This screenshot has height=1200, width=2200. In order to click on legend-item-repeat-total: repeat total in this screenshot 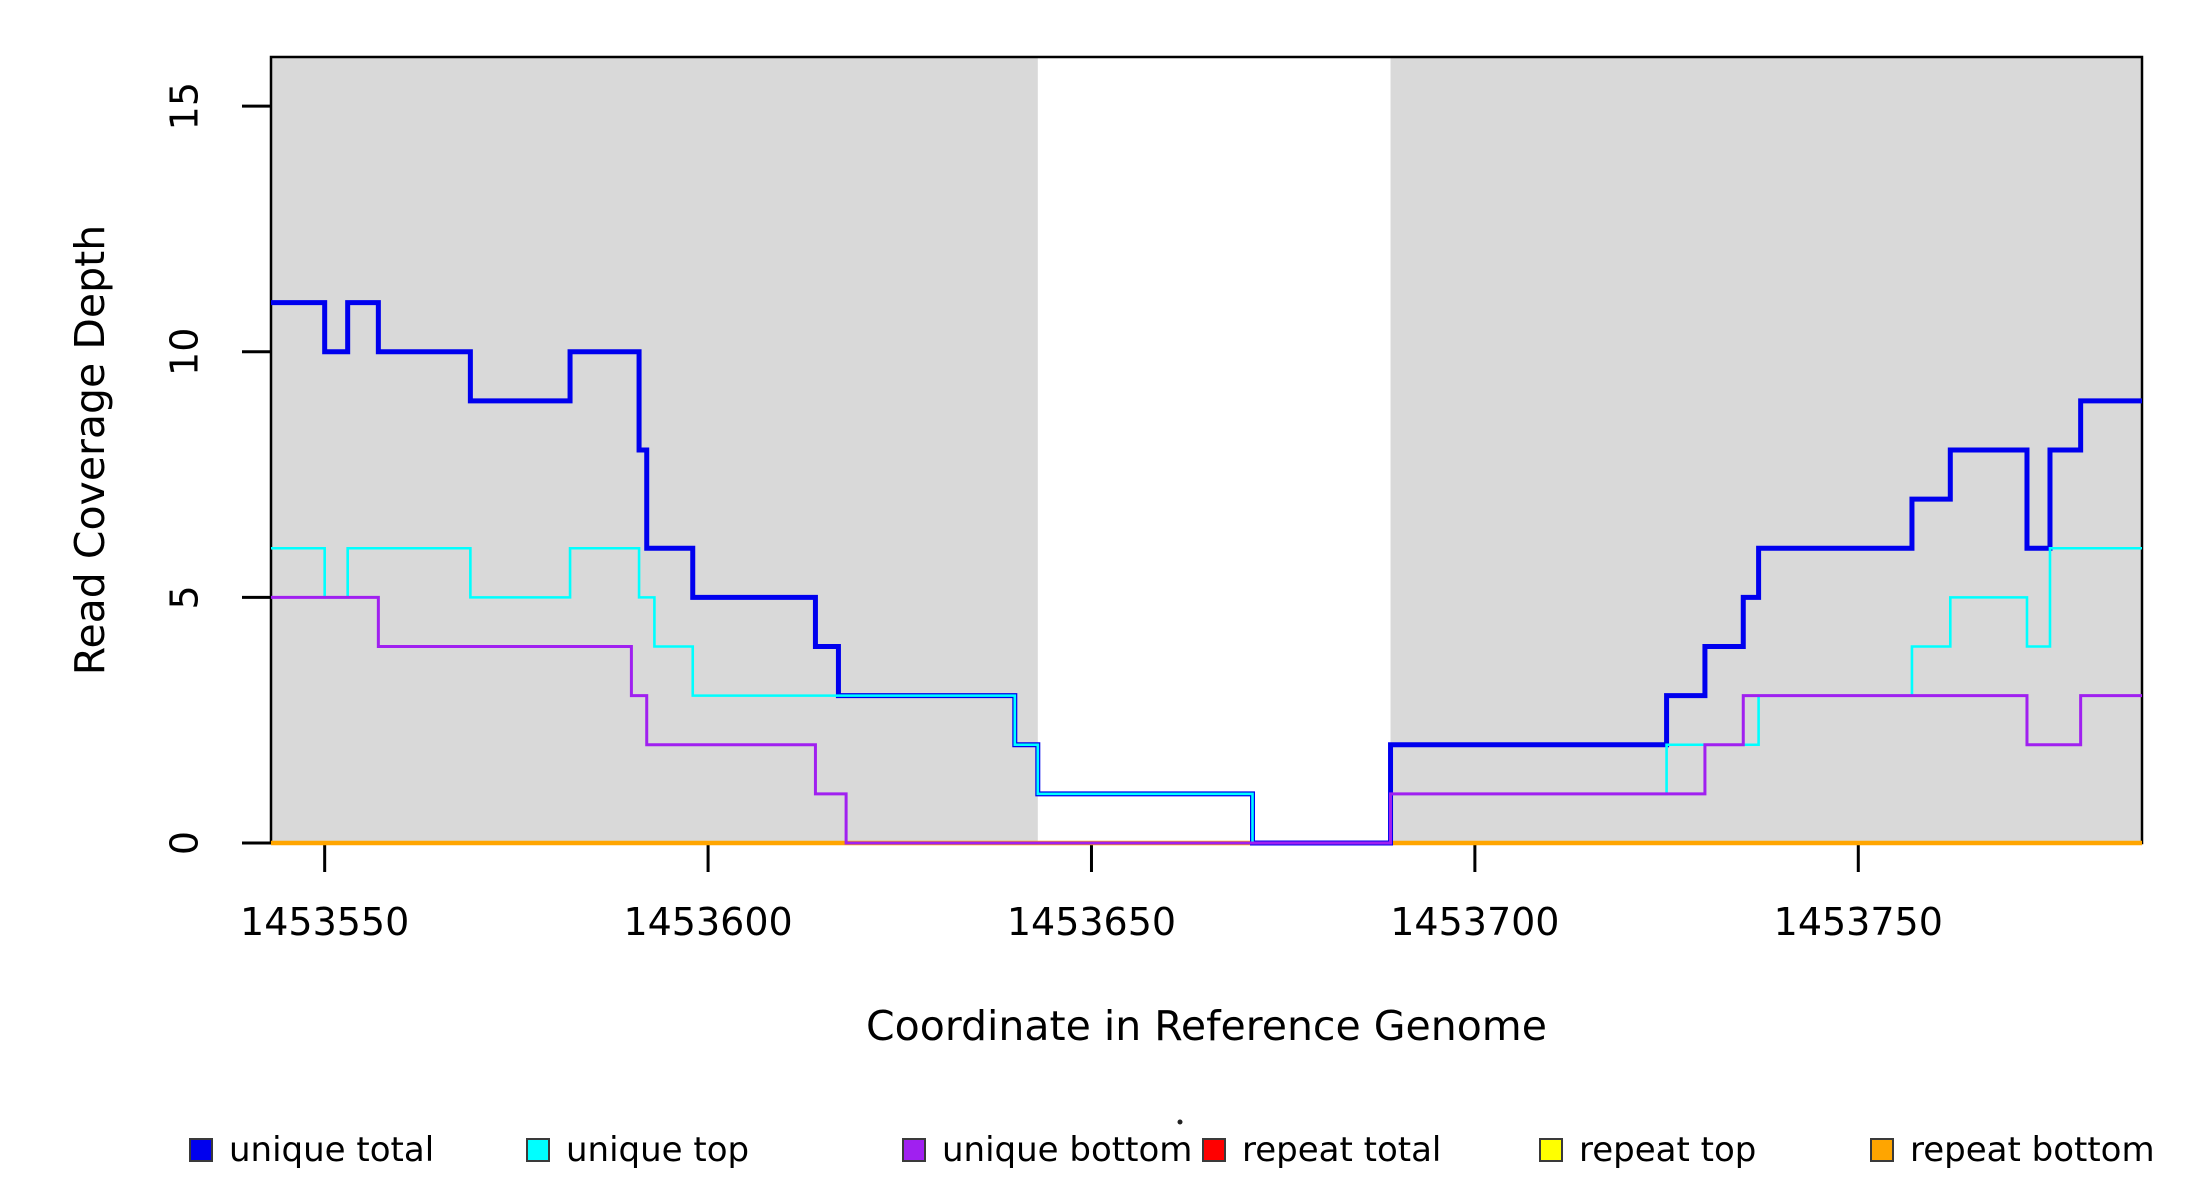, I will do `click(1321, 1150)`.